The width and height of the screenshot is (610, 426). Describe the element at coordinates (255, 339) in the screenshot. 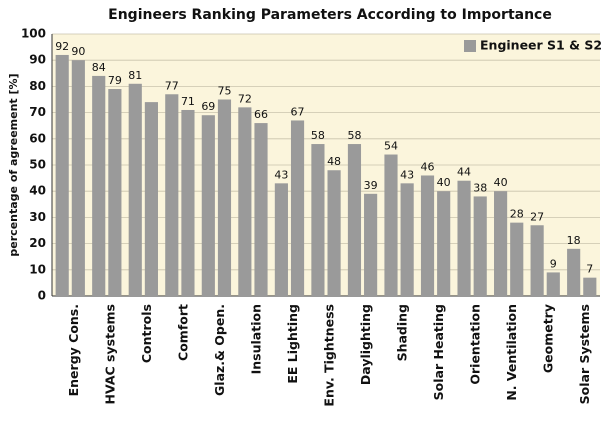

I see `x-tick-label: Insulation` at that location.